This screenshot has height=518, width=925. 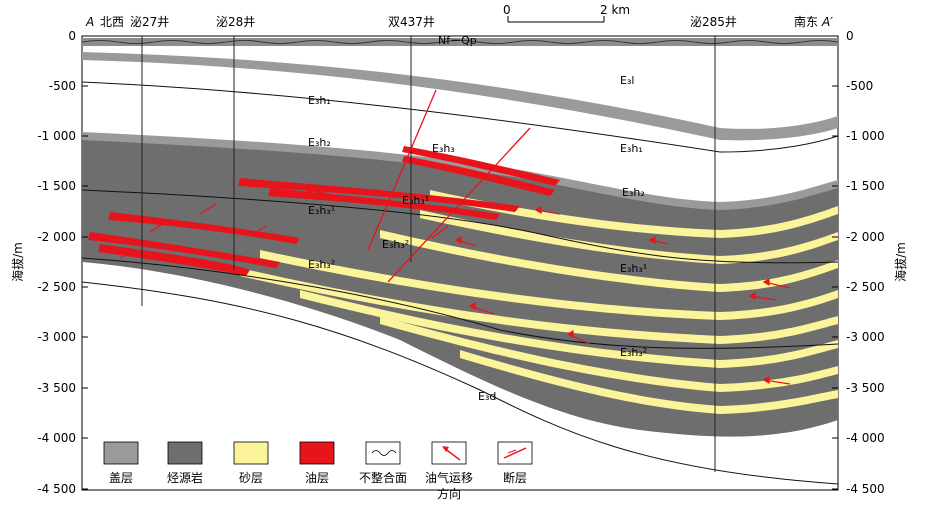 What do you see at coordinates (806, 21) in the screenshot?
I see `direction-east: 南东` at bounding box center [806, 21].